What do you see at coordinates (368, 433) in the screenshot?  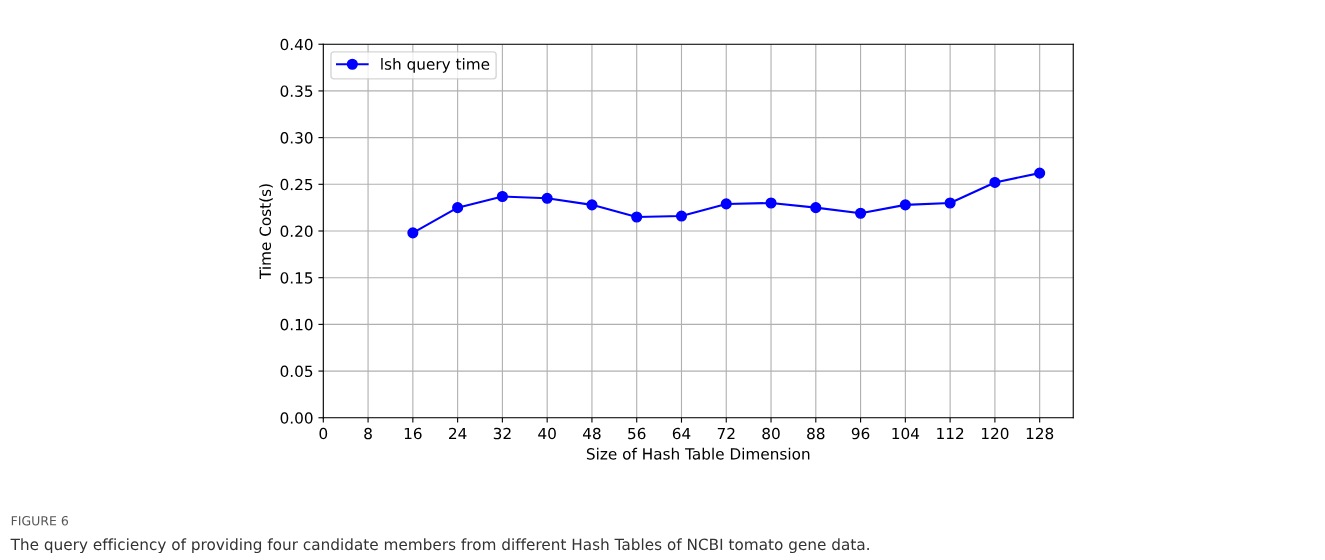 I see `x-tick-label: 8` at bounding box center [368, 433].